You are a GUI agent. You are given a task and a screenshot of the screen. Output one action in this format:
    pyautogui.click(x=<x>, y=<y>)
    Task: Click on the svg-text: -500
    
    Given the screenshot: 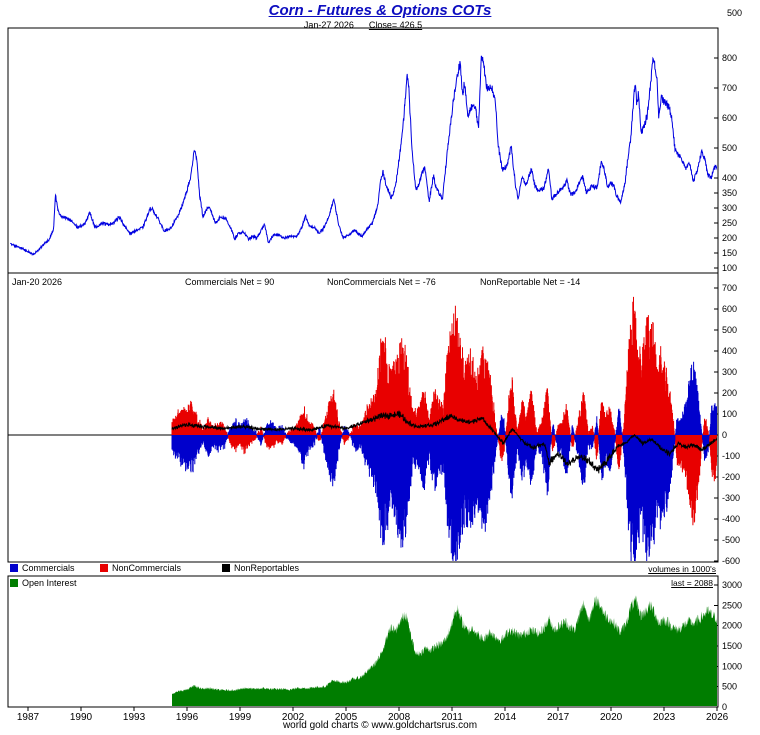 What is the action you would take?
    pyautogui.click(x=731, y=540)
    